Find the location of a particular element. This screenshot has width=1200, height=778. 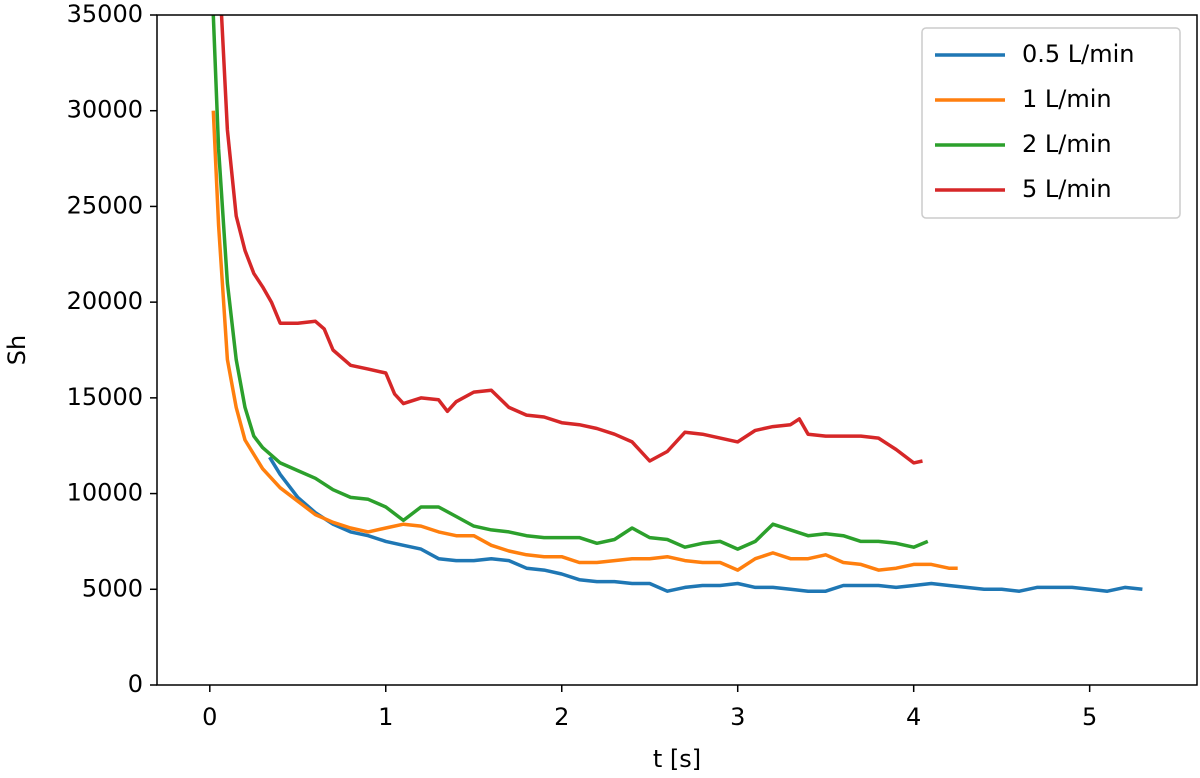

x-tick-label: 5 is located at coordinates (1089, 717).